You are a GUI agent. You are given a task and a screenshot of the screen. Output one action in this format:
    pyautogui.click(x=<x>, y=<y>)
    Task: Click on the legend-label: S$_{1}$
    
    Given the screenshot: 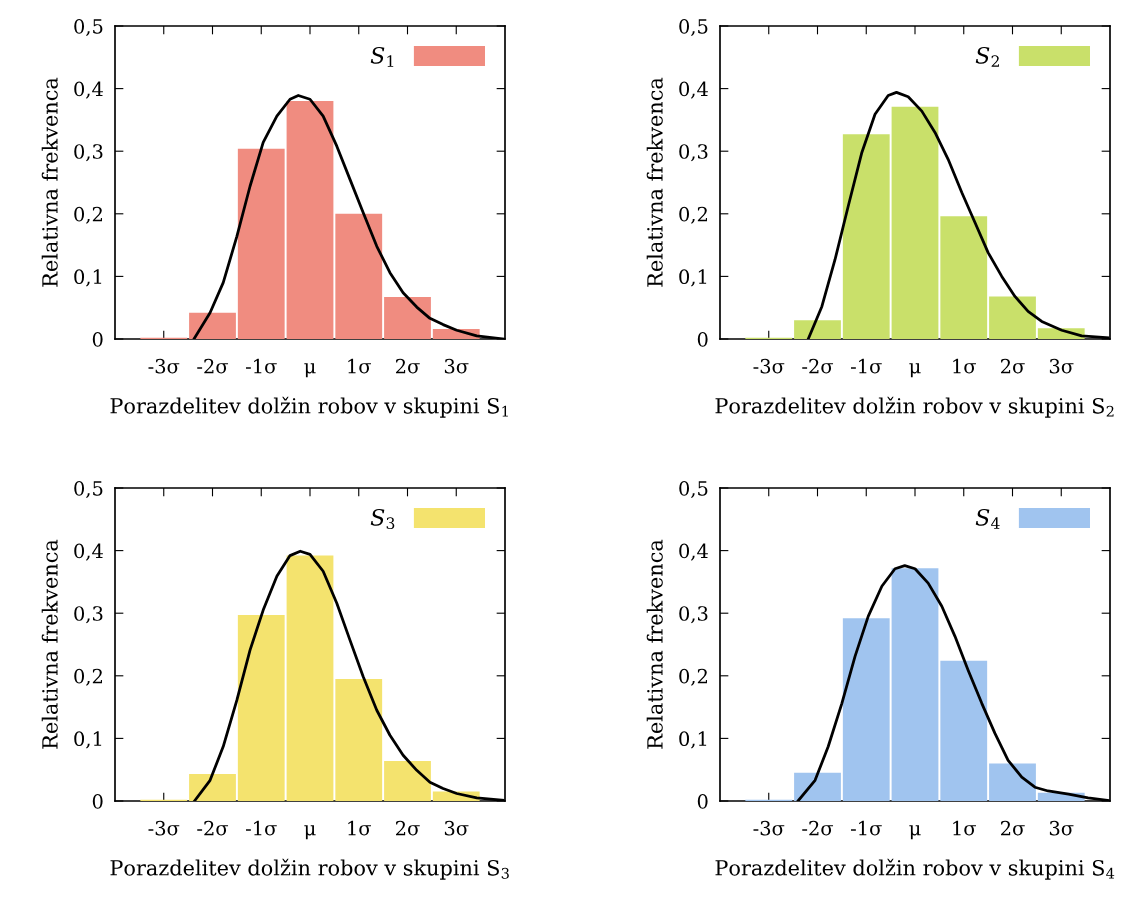 What is the action you would take?
    pyautogui.click(x=382, y=56)
    